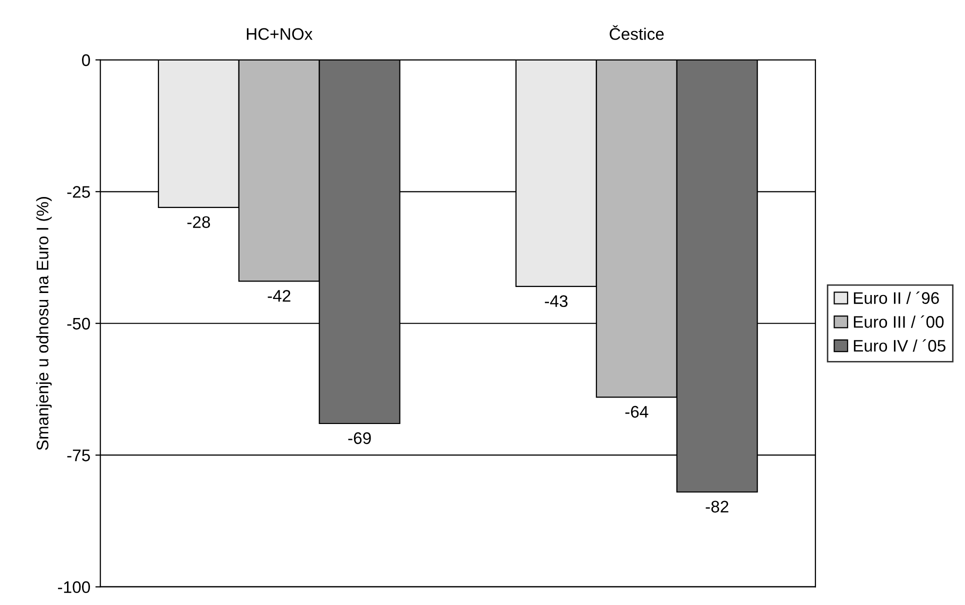 Image resolution: width=965 pixels, height=605 pixels. Describe the element at coordinates (896, 298) in the screenshot. I see `legend-label: Euro II / ´96` at that location.